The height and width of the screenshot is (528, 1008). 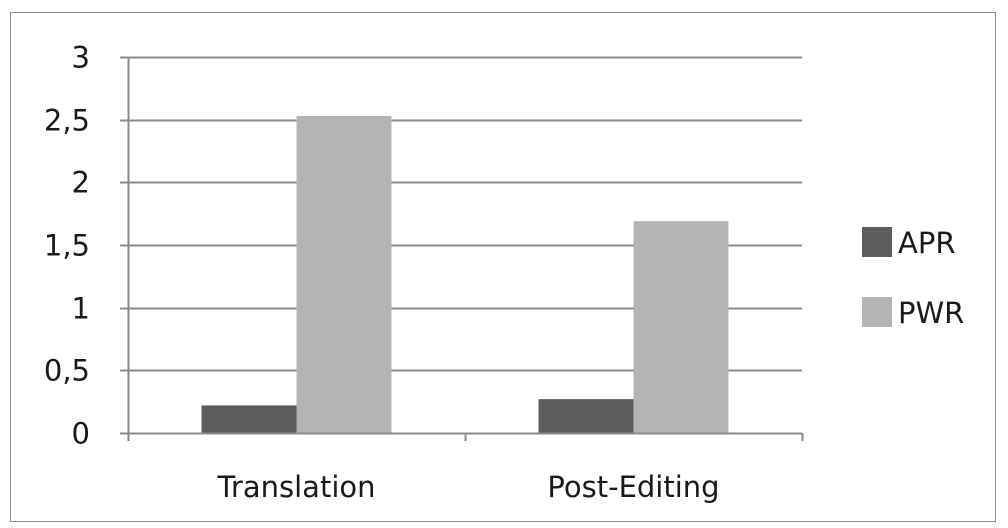 I want to click on legend-swatch-apr, so click(x=877, y=242).